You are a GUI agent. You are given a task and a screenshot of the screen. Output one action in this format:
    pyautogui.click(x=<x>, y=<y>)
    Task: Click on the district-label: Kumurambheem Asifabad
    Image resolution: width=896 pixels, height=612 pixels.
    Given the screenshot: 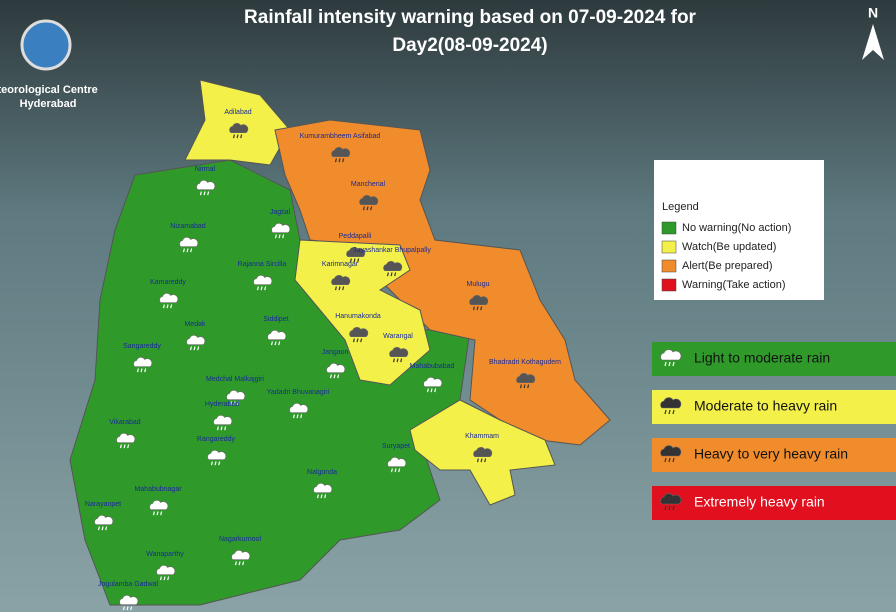 What is the action you would take?
    pyautogui.click(x=340, y=136)
    